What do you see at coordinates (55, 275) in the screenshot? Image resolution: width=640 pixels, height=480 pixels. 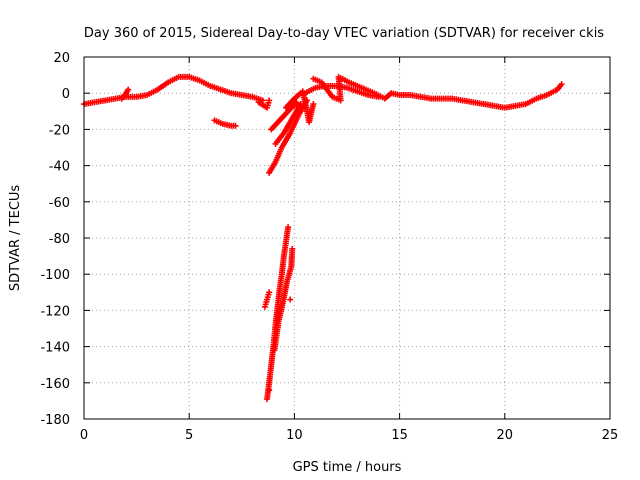 I see `y-tick-label: -100` at bounding box center [55, 275].